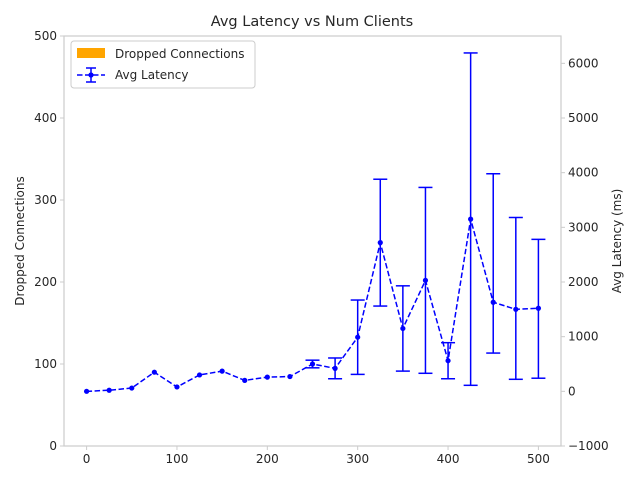 The height and width of the screenshot is (480, 640). What do you see at coordinates (151, 75) in the screenshot?
I see `legend-label-latency: Avg Latency` at bounding box center [151, 75].